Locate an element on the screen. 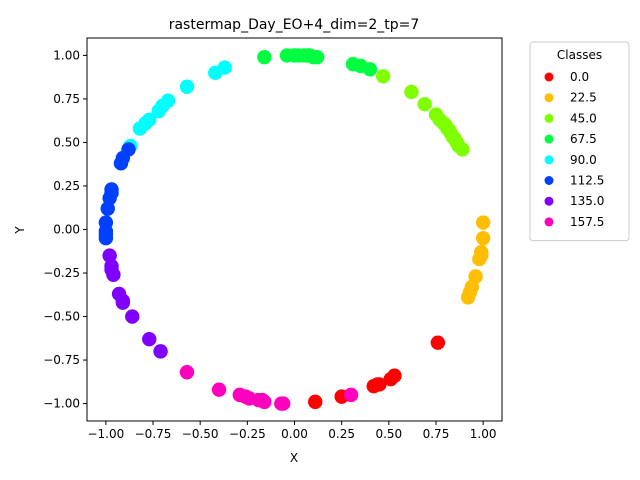  x-tick-label: 0.75 is located at coordinates (436, 434).